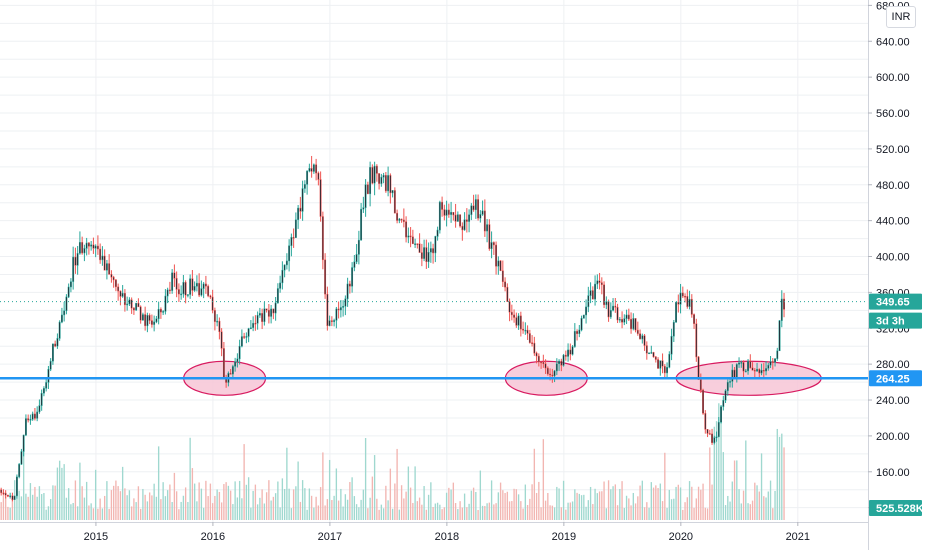 This screenshot has height=555, width=932. I want to click on currency-badge: INR, so click(901, 17).